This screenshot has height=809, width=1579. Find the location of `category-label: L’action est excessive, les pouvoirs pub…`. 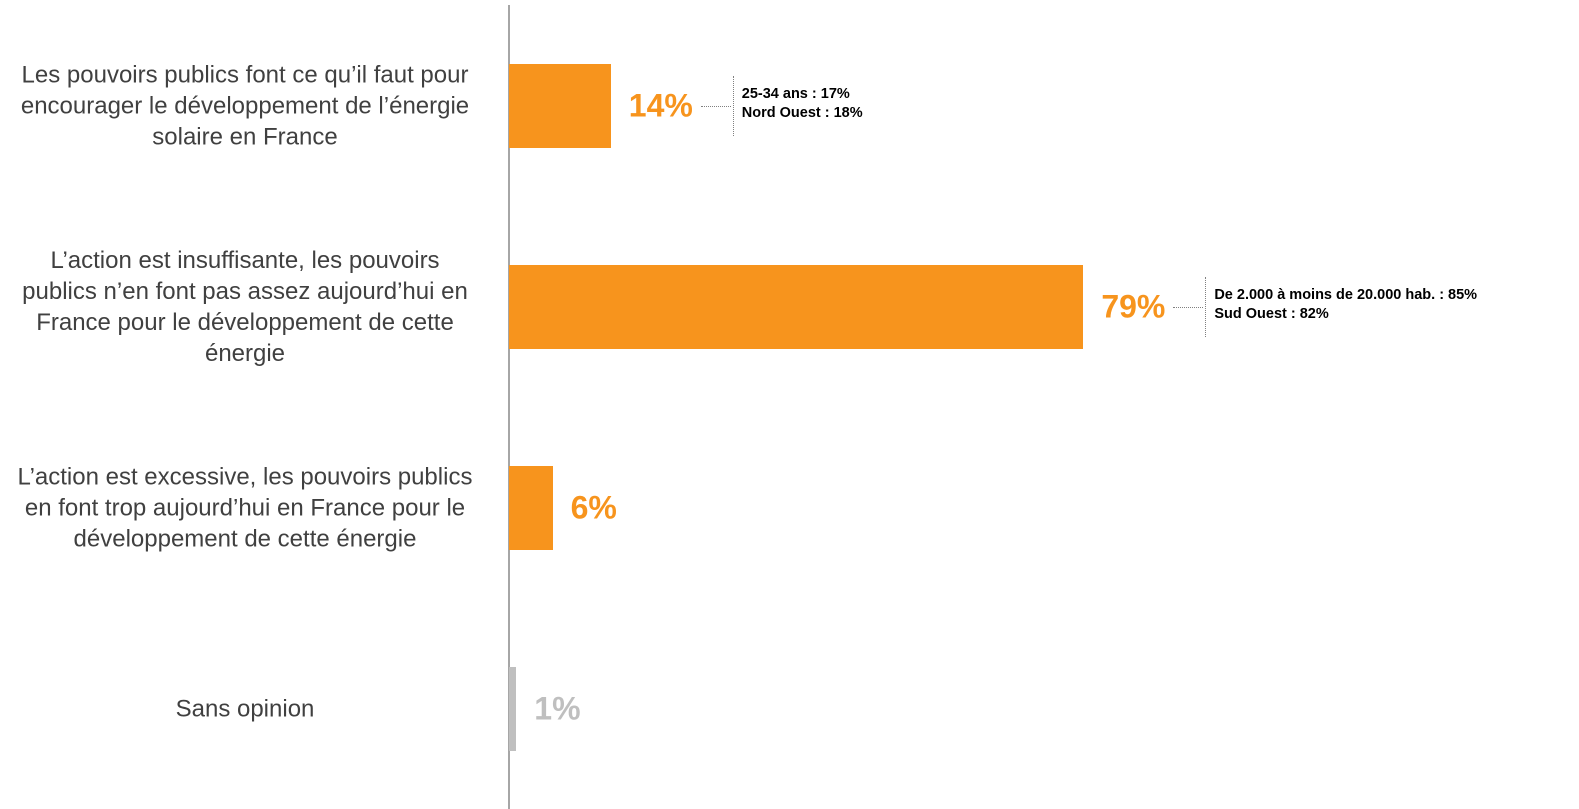

category-label: L’action est excessive, les pouvoirs pub… is located at coordinates (245, 507).